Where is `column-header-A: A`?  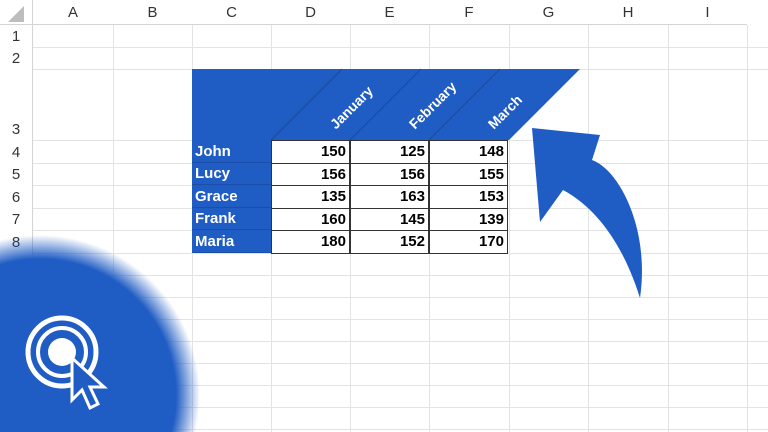
column-header-A: A is located at coordinates (73, 12).